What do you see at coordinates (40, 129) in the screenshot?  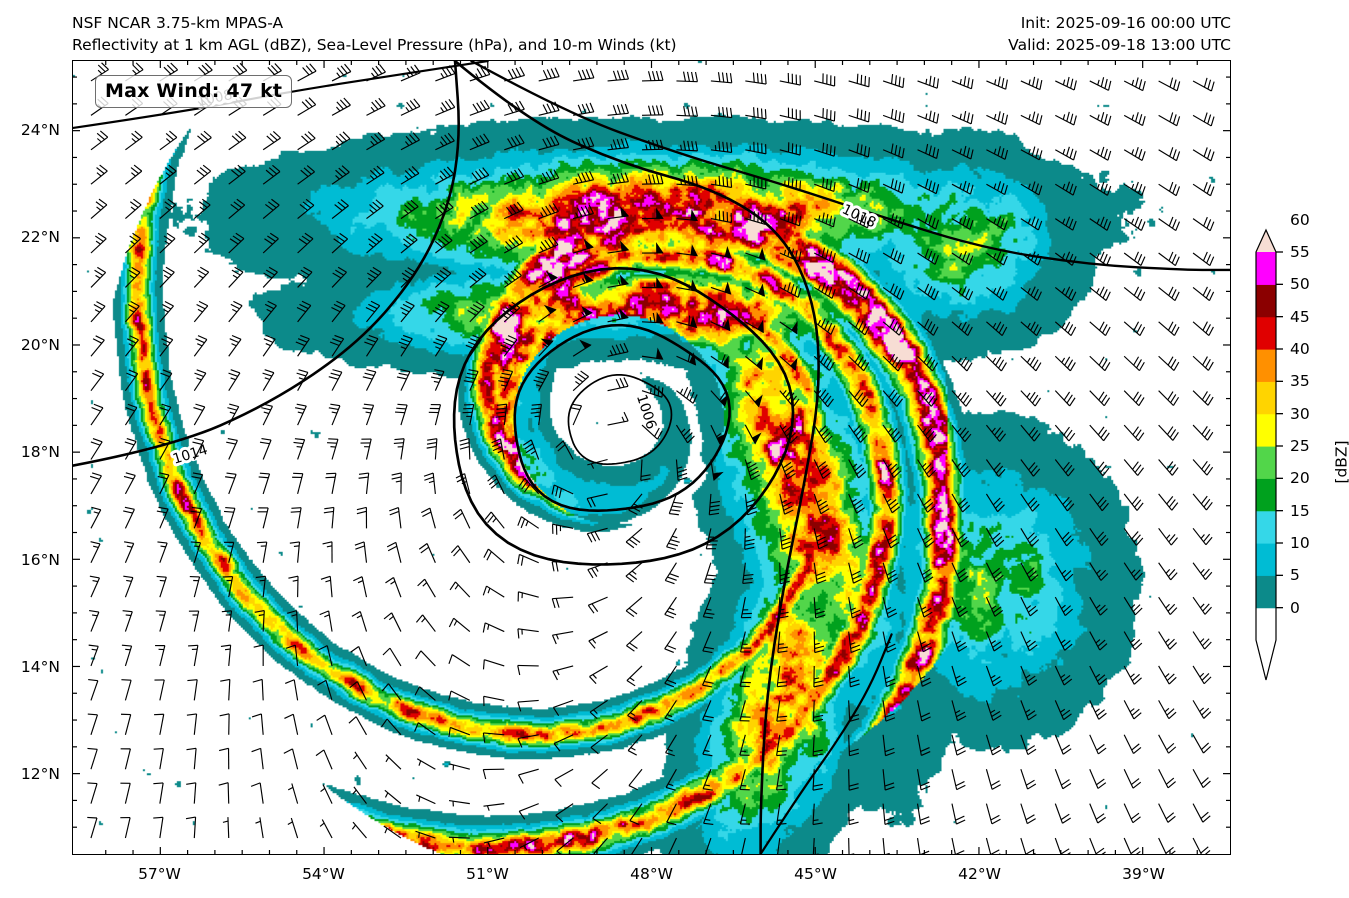 I see `y-tick-label: 24°N` at bounding box center [40, 129].